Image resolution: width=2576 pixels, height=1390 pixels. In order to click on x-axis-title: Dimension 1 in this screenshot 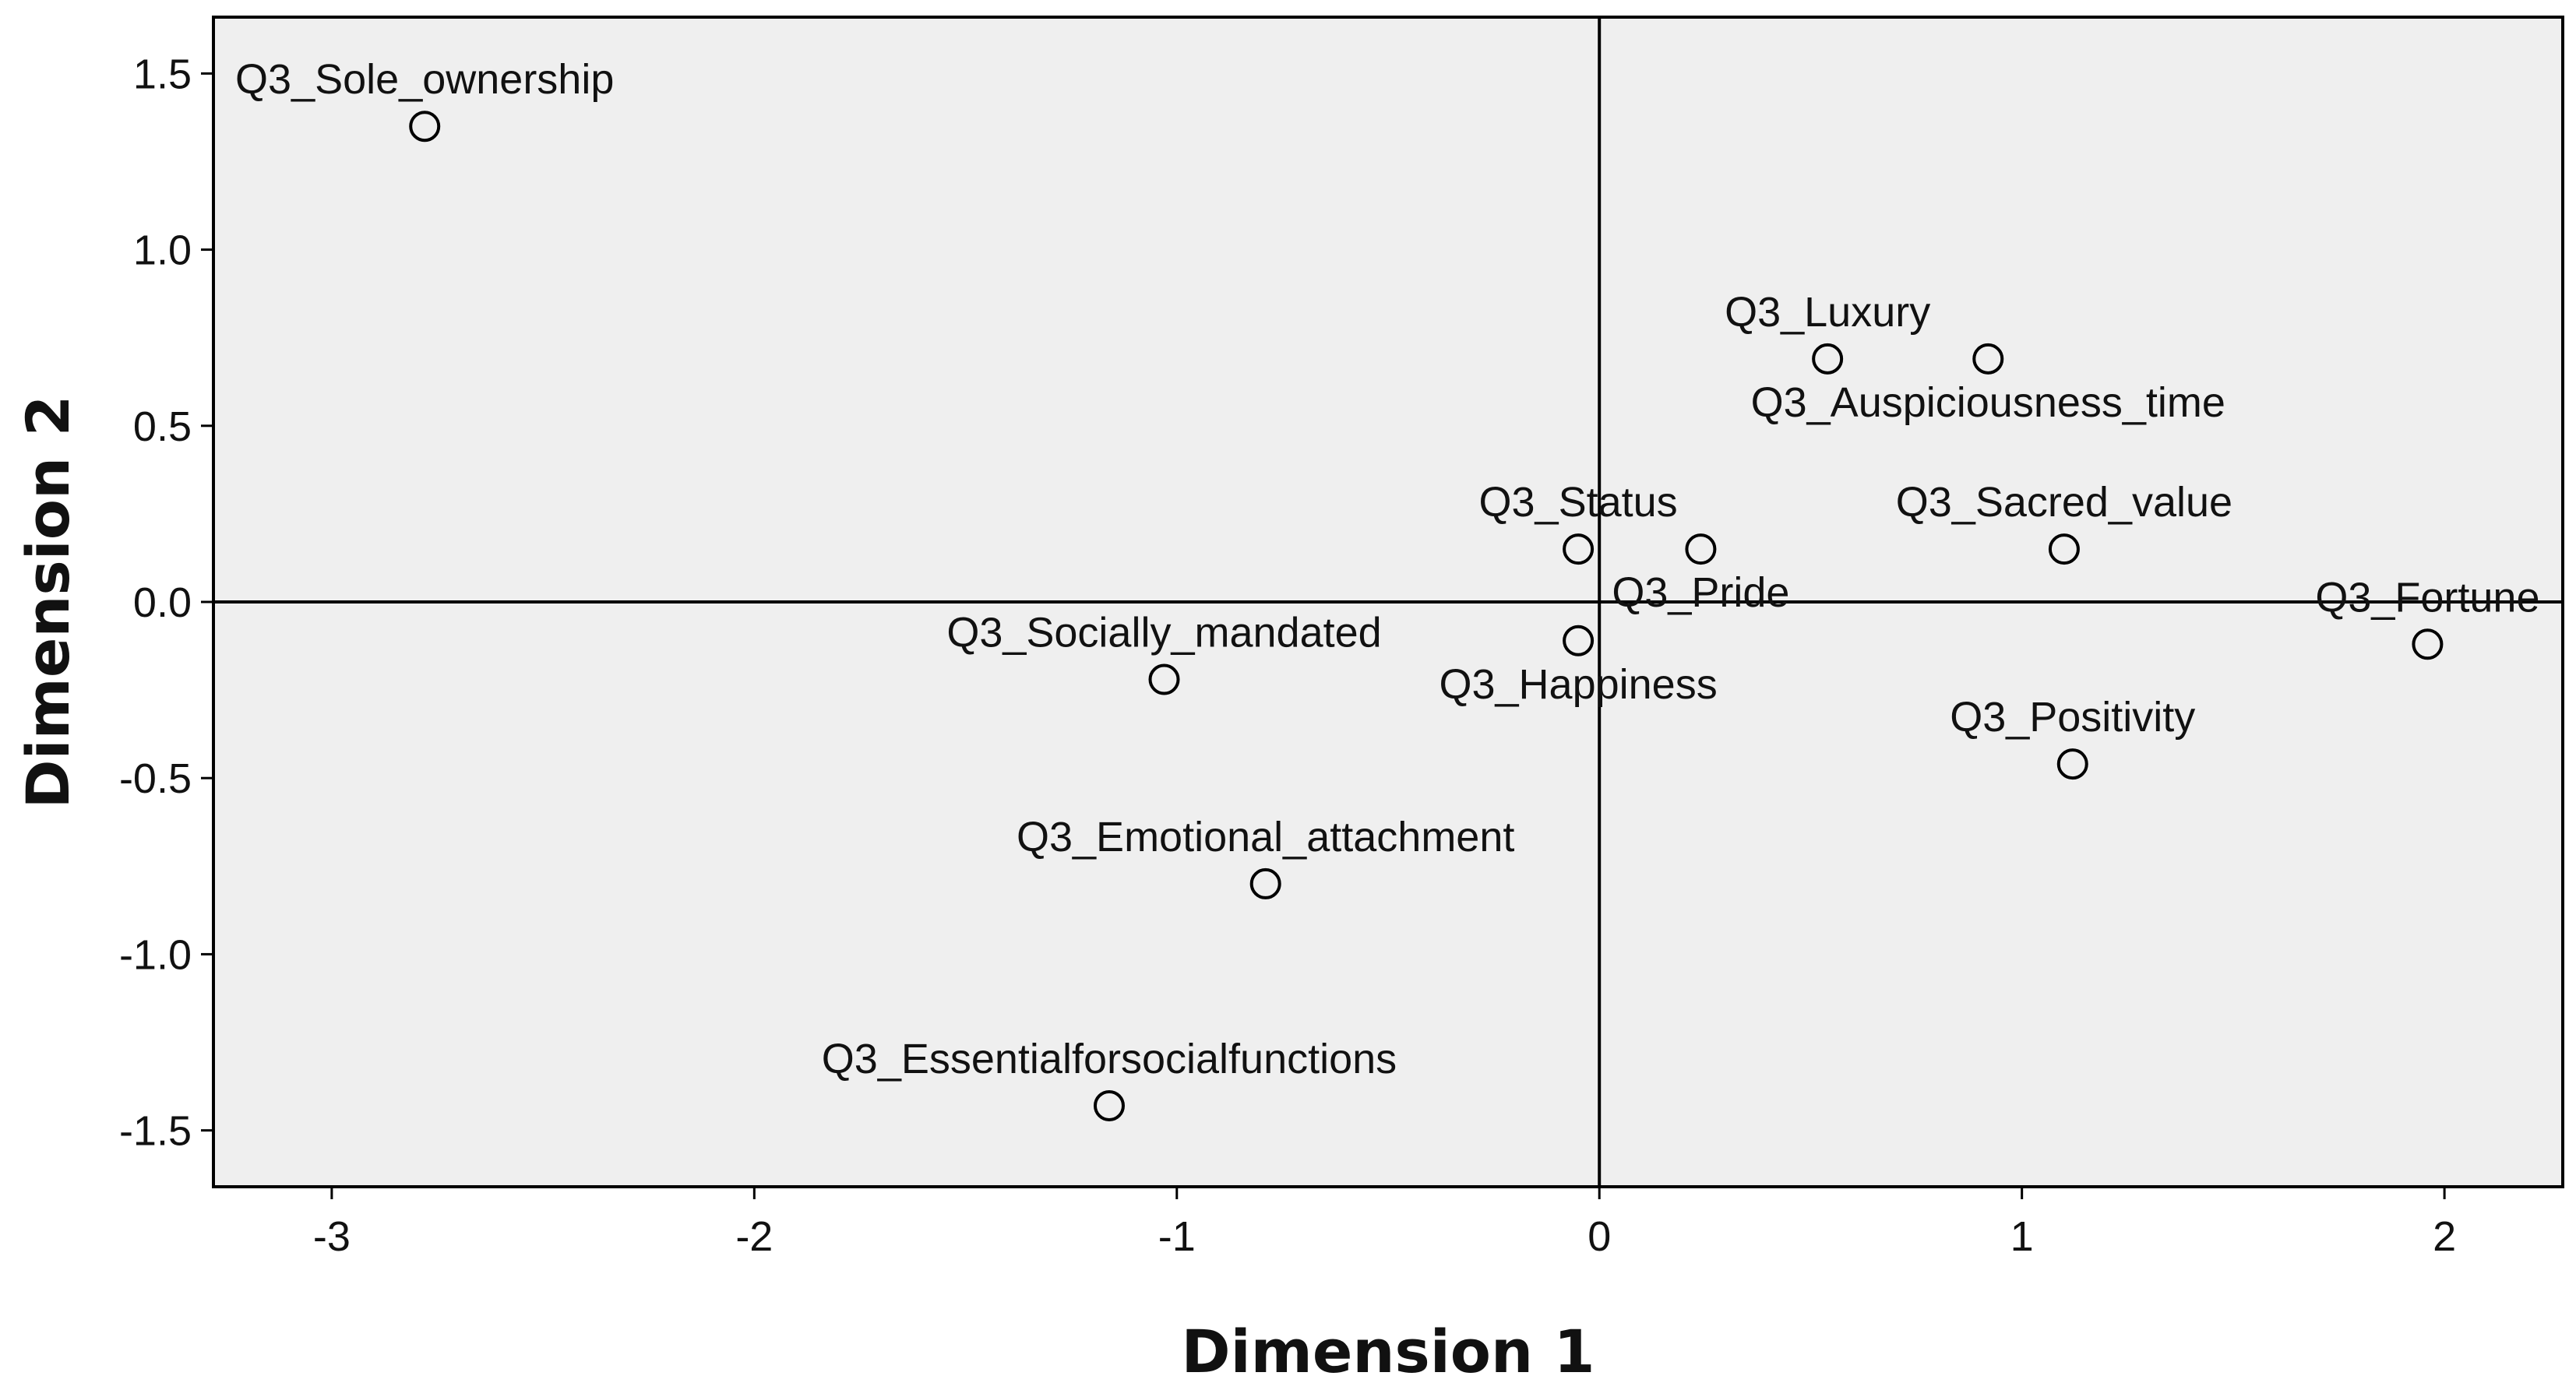, I will do `click(1388, 1351)`.